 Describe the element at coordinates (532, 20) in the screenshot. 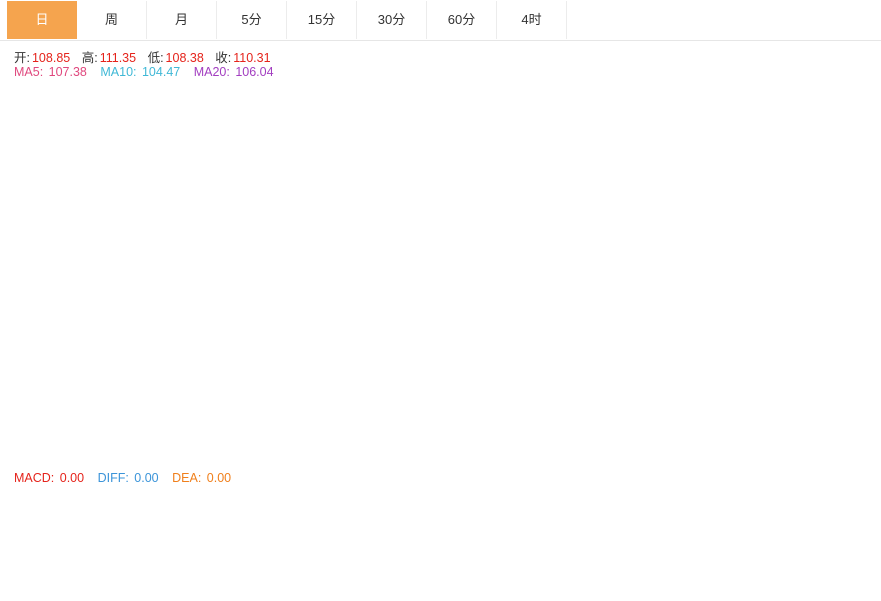

I see `tab-4hour: 4时` at that location.